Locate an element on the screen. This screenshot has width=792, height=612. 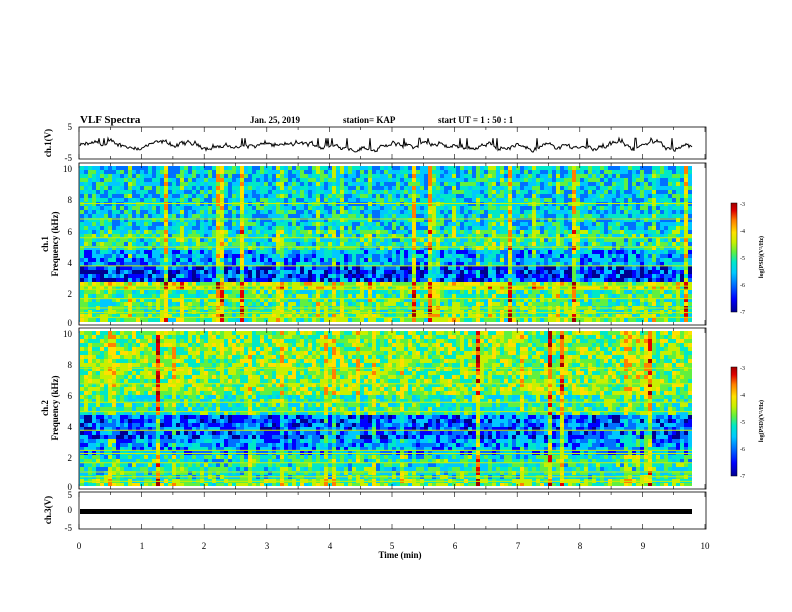
station-label: station= KAP is located at coordinates (369, 120).